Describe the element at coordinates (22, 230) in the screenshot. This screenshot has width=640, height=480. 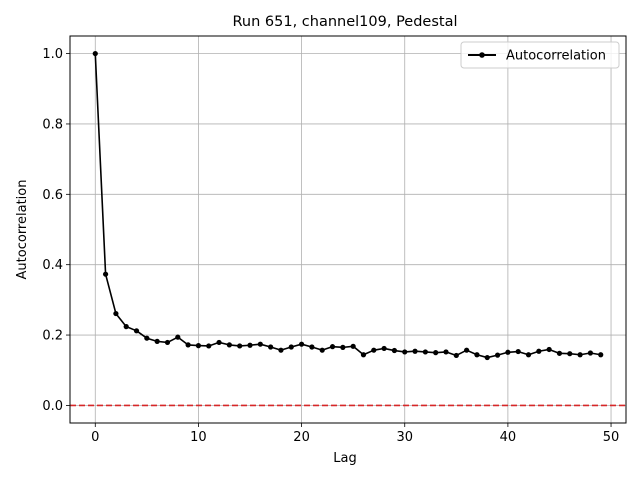
I see `y-axis-label: Autocorrelation` at that location.